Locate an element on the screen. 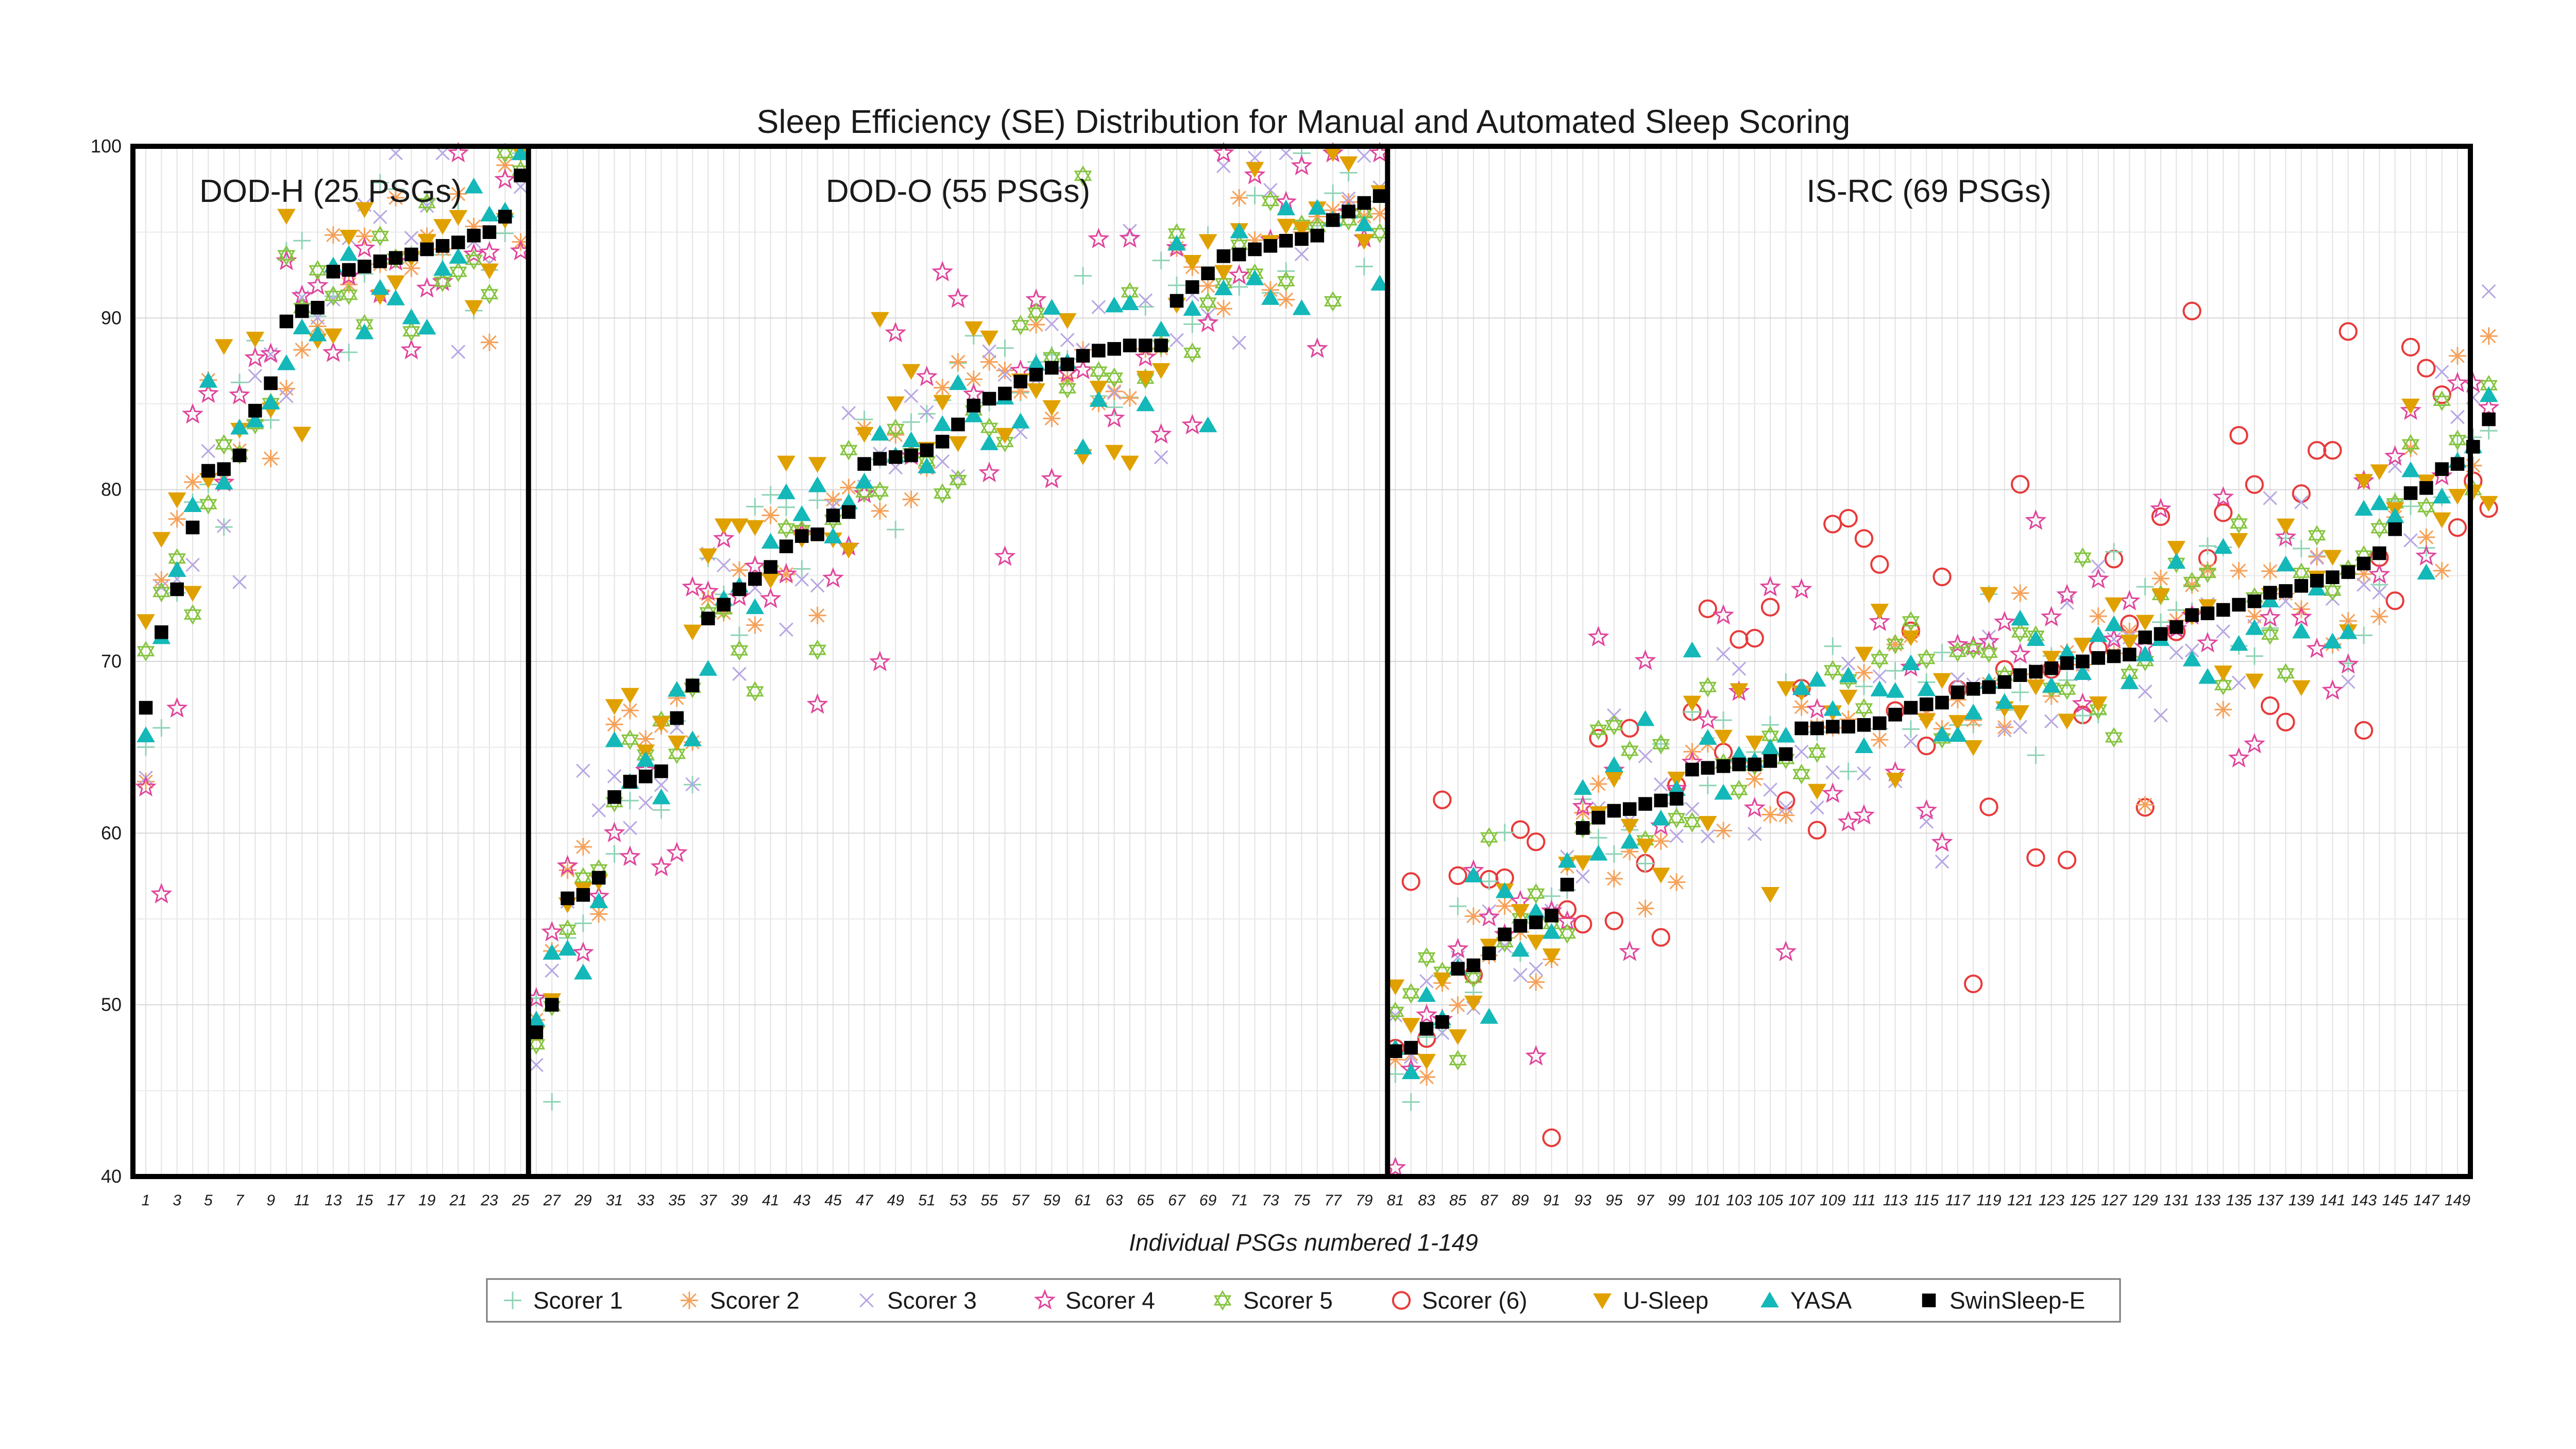 This screenshot has height=1449, width=2576. panel-label: IS-RC (69 PSGs) is located at coordinates (1928, 192).